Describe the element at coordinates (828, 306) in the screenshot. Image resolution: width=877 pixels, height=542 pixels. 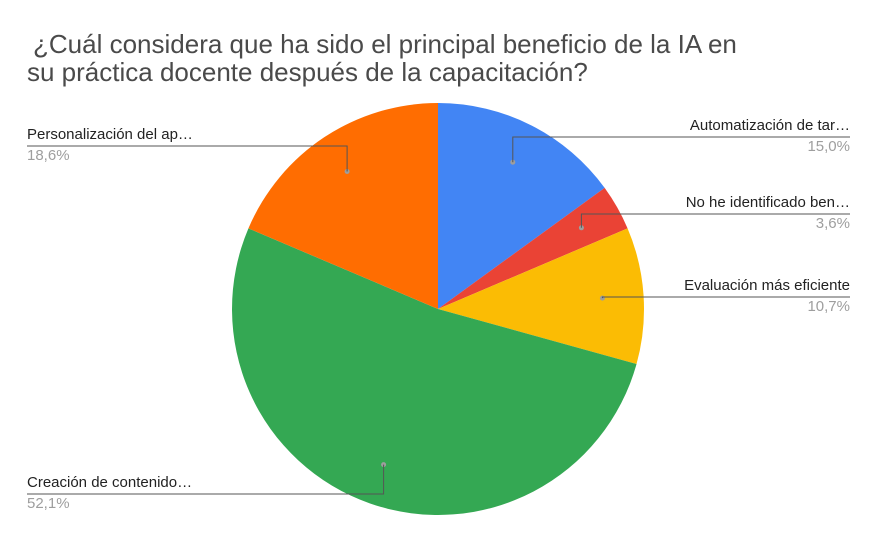
I see `slice-percent-label: 10,7%` at that location.